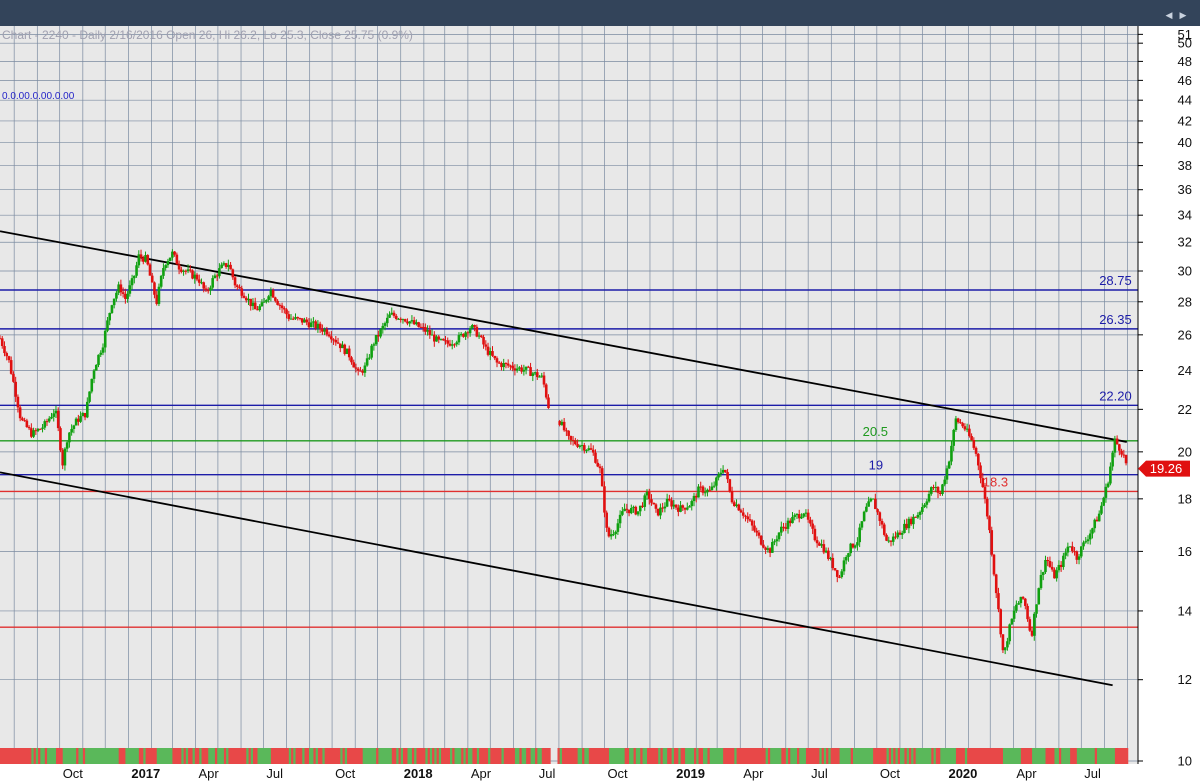 This screenshot has height=781, width=1200. I want to click on price-axis, so click(1169, 403).